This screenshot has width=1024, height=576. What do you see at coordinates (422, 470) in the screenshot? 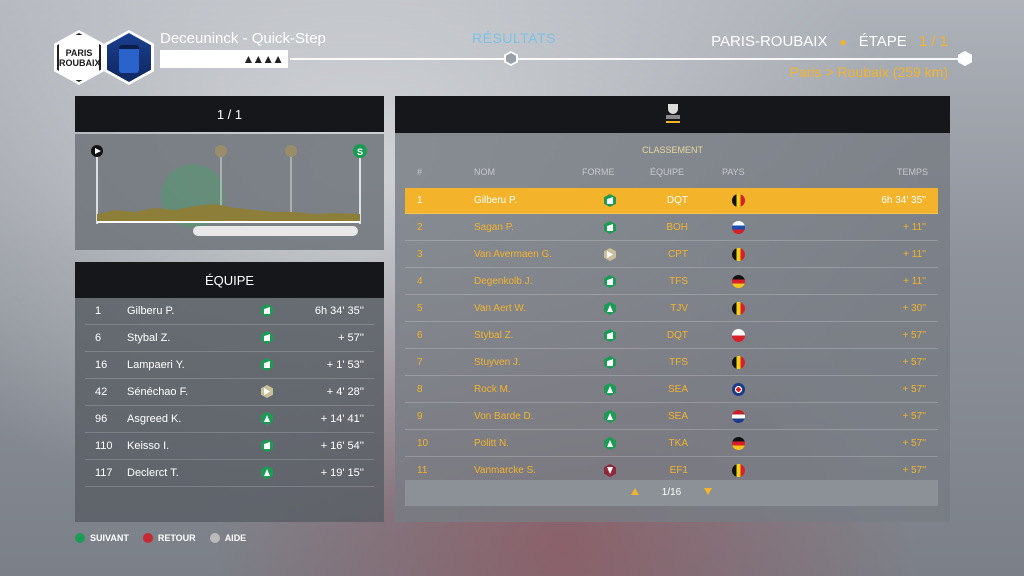
I see `result-pos: 11` at bounding box center [422, 470].